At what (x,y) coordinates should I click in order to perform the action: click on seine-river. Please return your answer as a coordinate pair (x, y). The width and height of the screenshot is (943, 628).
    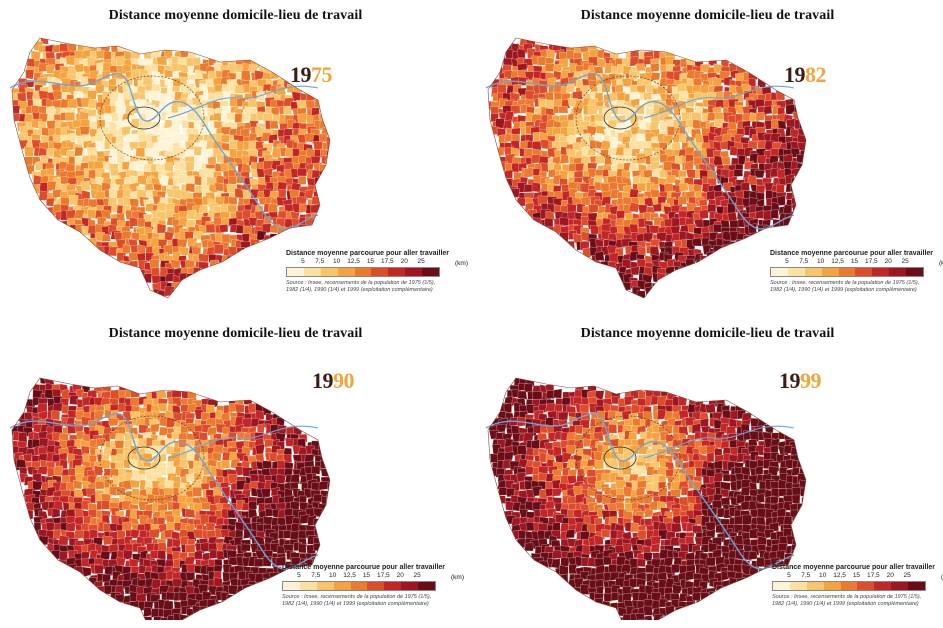
    Looking at the image, I should click on (640, 151).